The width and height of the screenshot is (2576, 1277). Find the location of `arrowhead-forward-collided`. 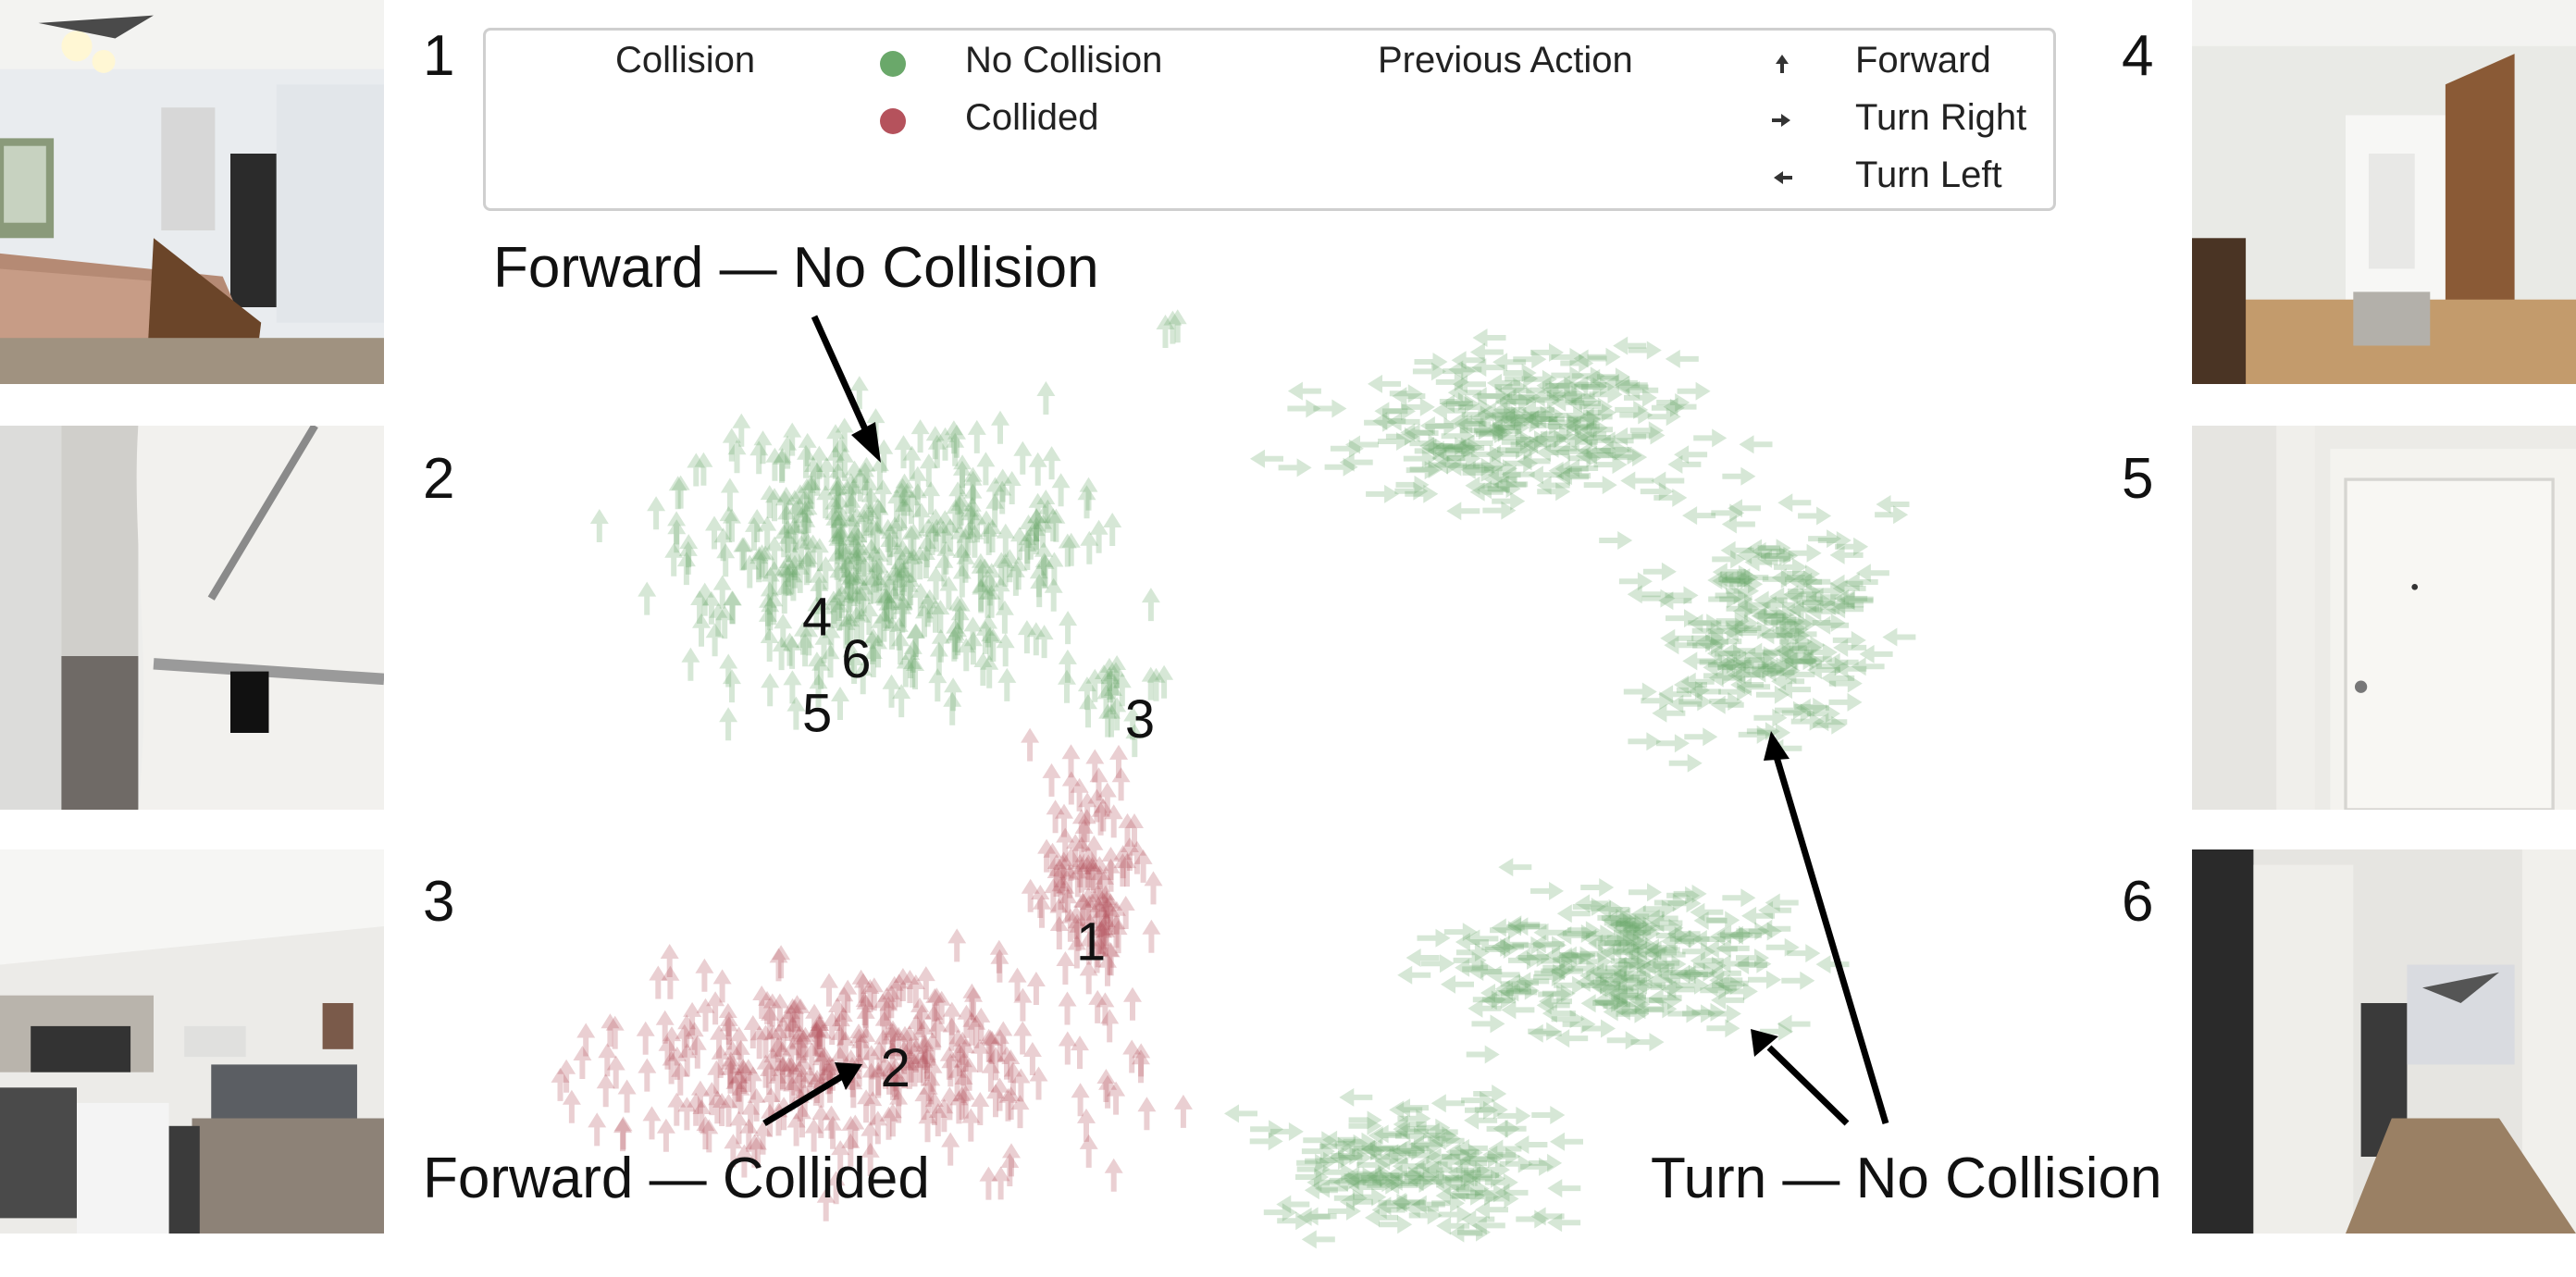

arrowhead-forward-collided is located at coordinates (849, 1076).